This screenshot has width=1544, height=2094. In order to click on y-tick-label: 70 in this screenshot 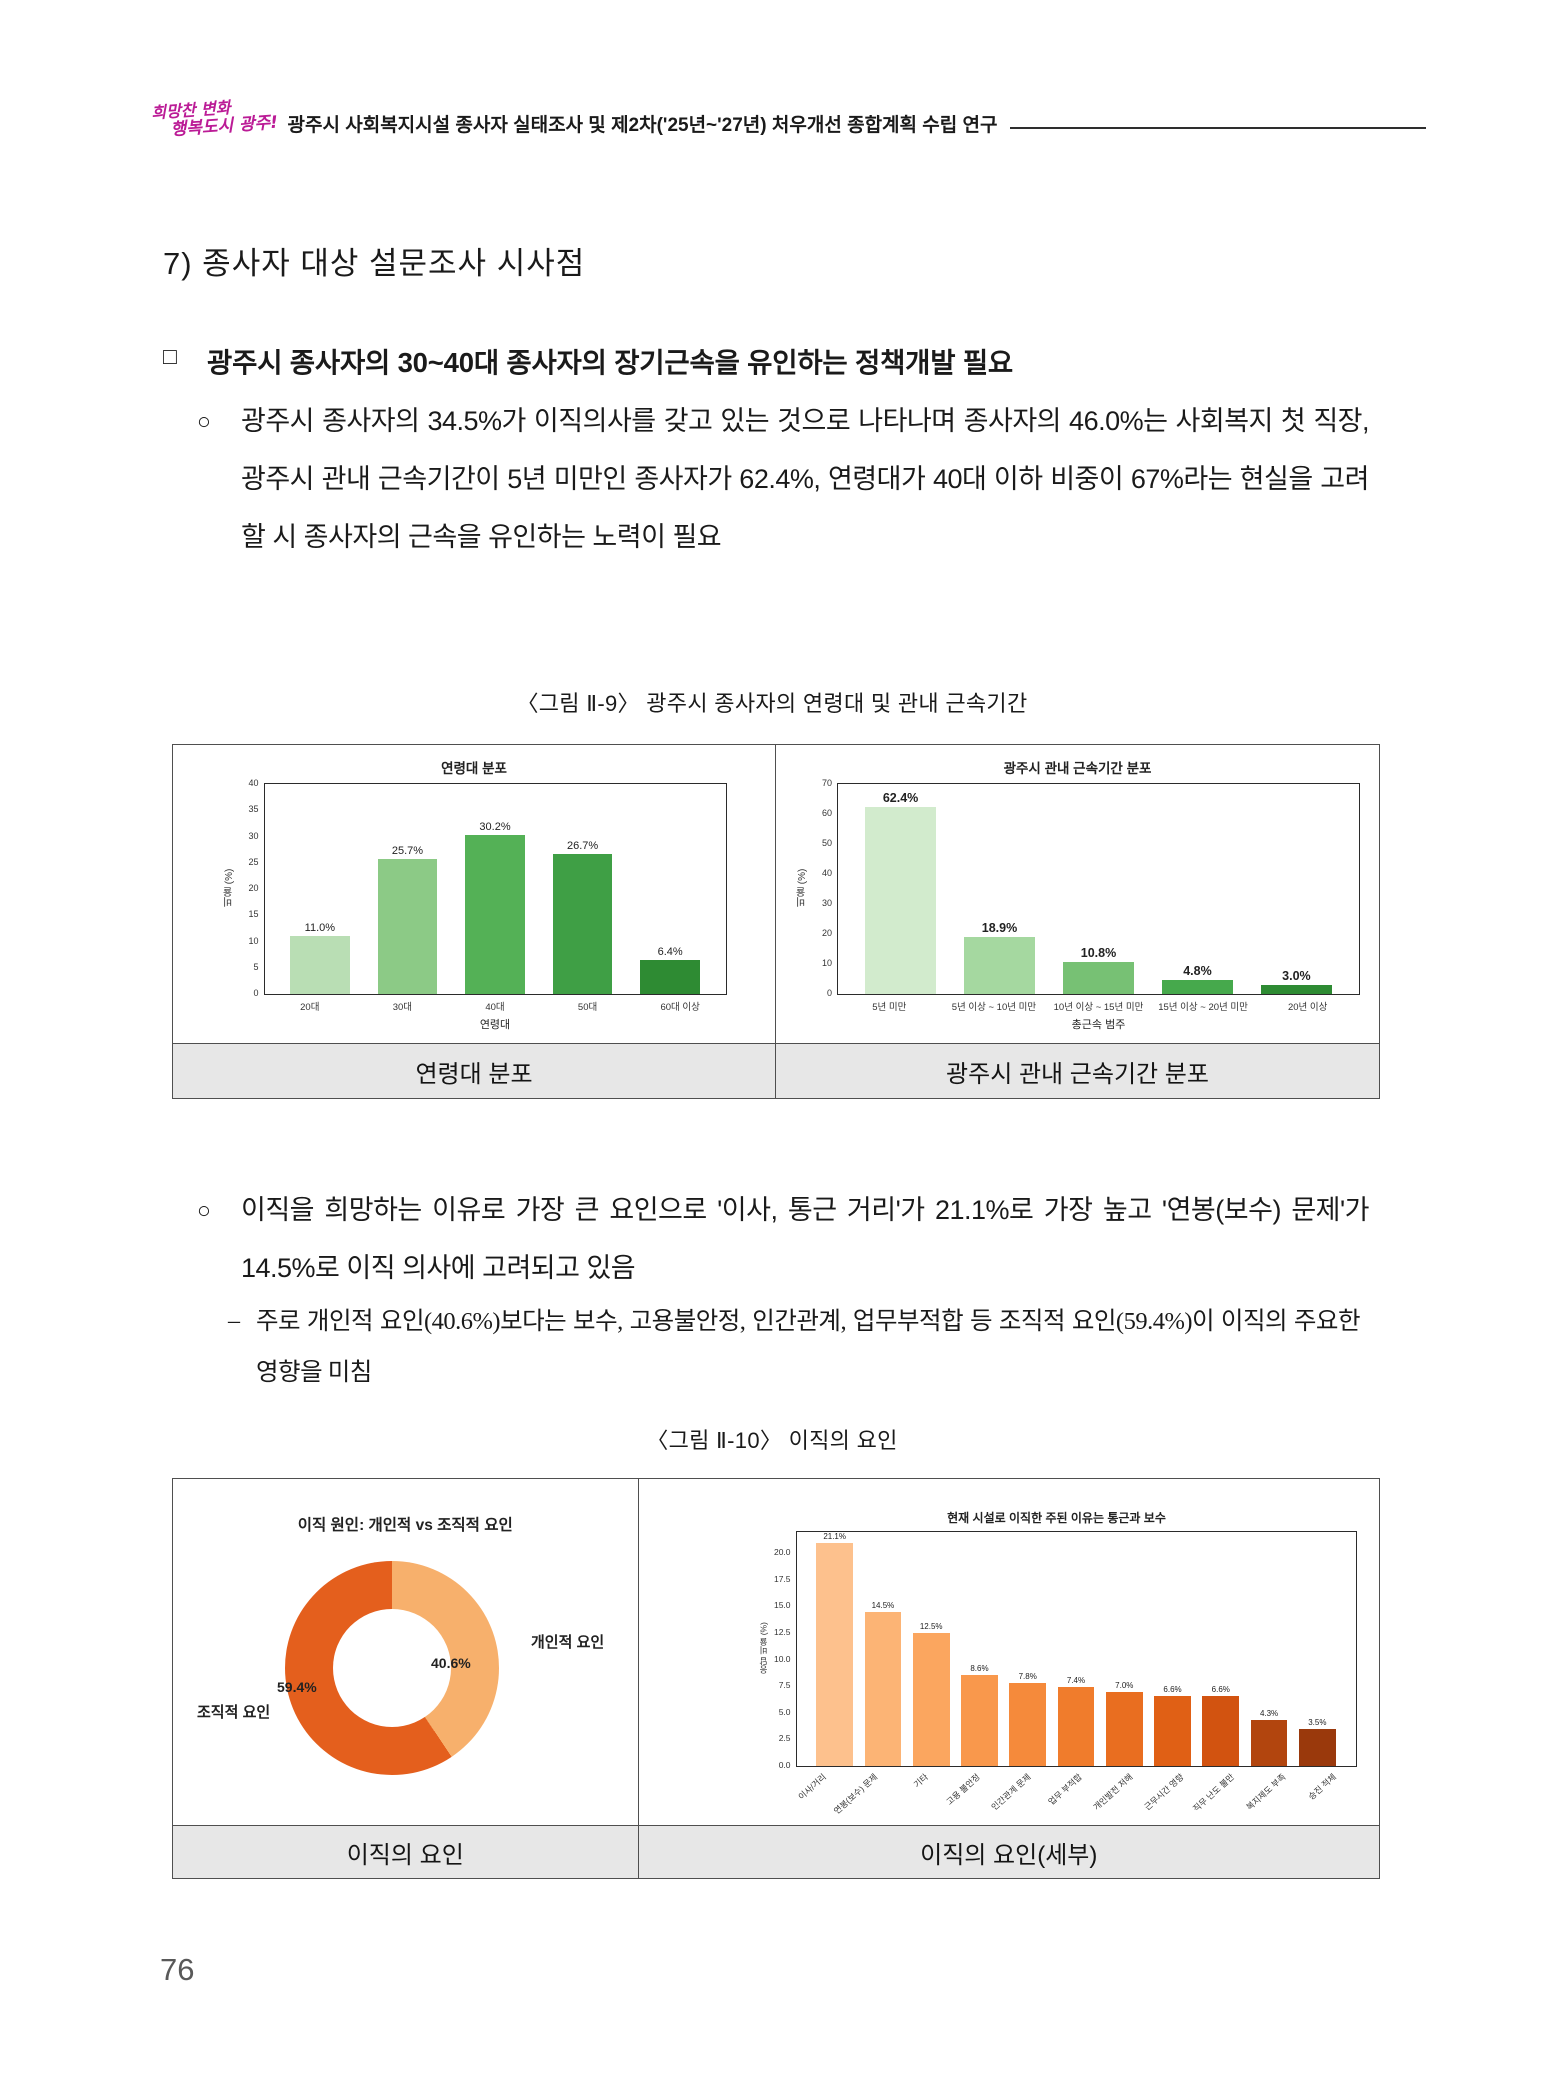, I will do `click(826, 783)`.